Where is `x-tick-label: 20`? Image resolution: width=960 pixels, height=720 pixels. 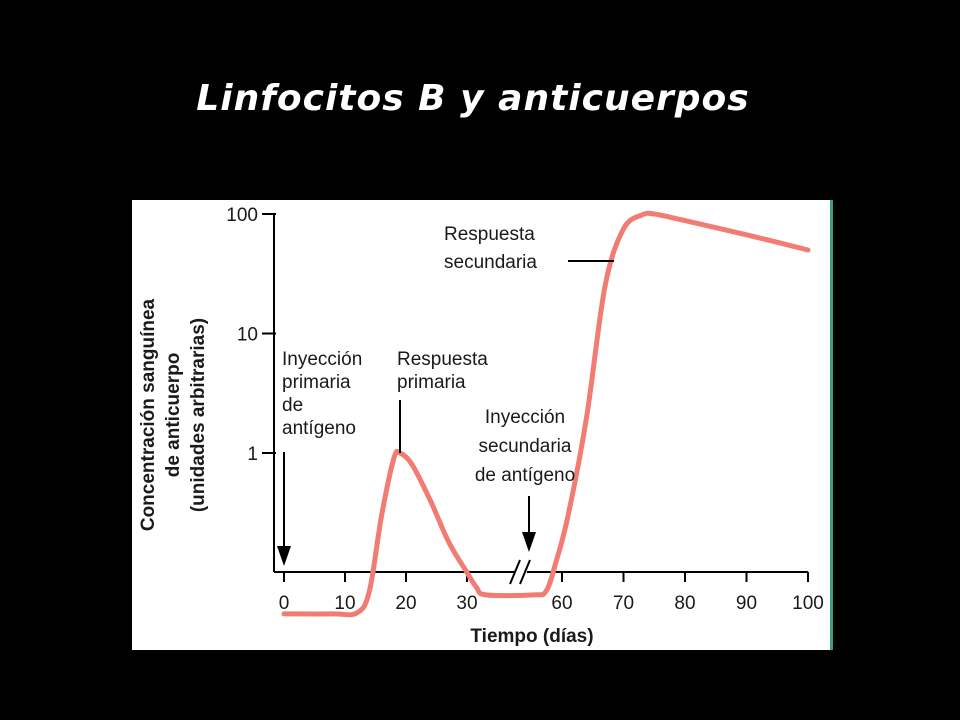 x-tick-label: 20 is located at coordinates (405, 603).